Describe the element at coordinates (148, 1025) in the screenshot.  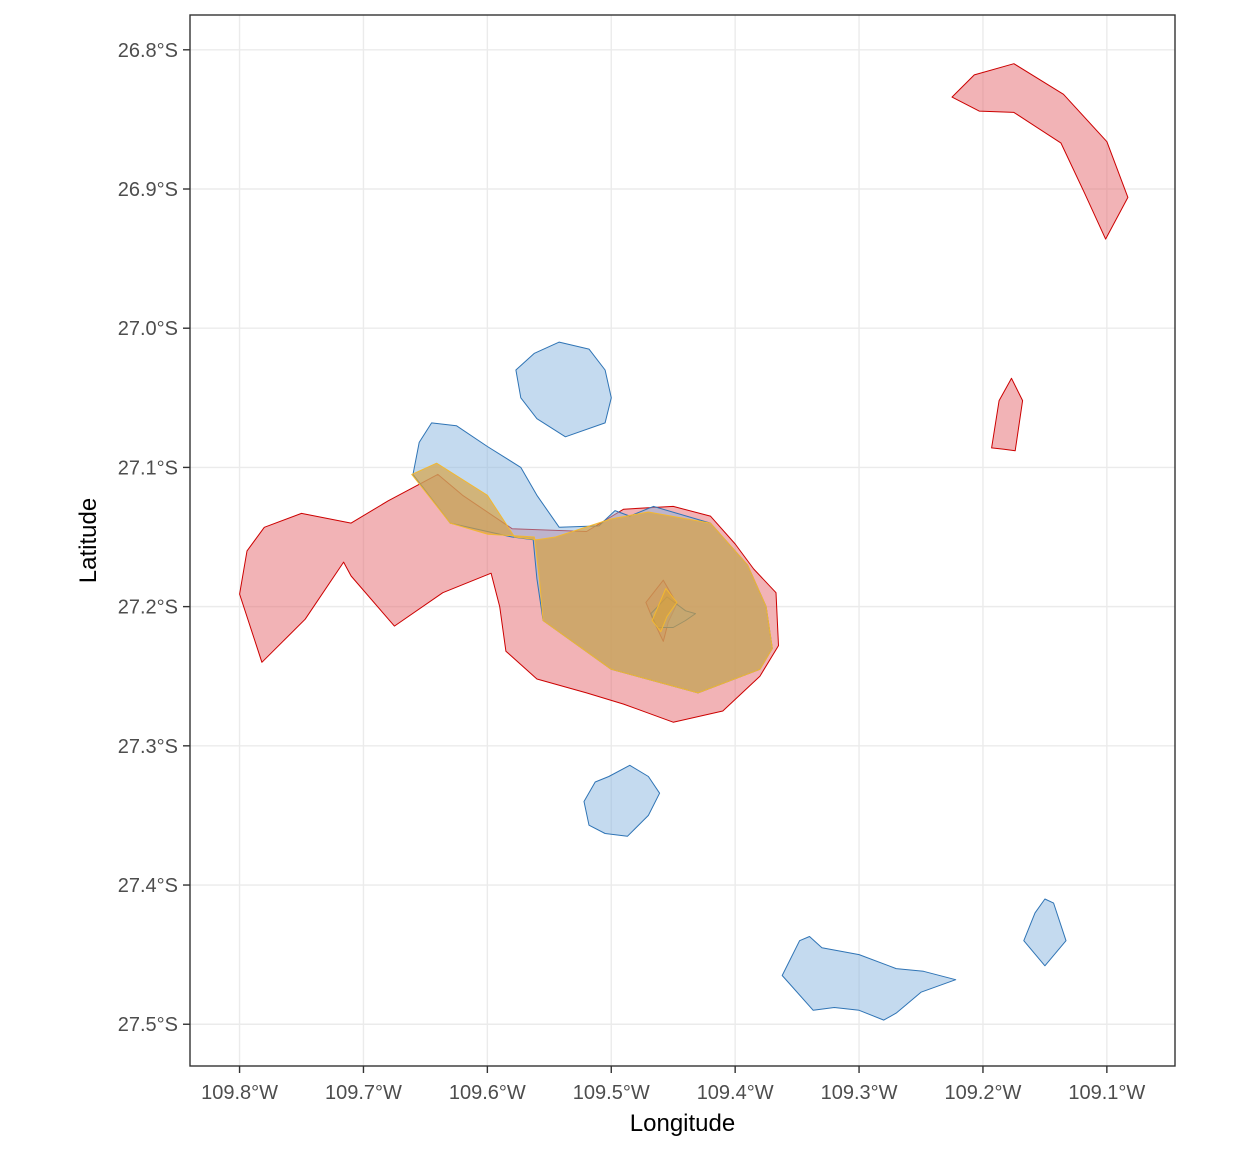
I see `y-tick-label: 27.5°S` at that location.